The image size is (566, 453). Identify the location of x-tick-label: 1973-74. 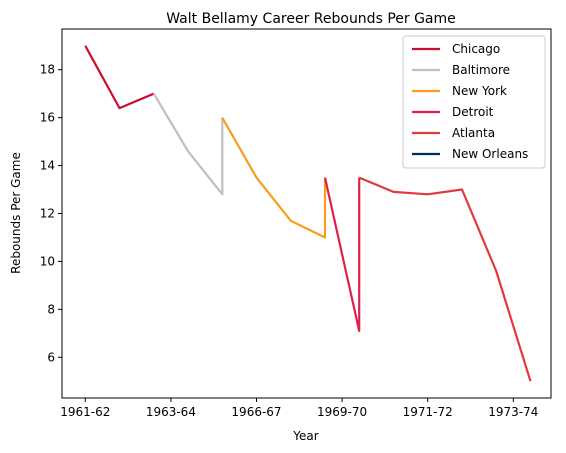
(513, 412).